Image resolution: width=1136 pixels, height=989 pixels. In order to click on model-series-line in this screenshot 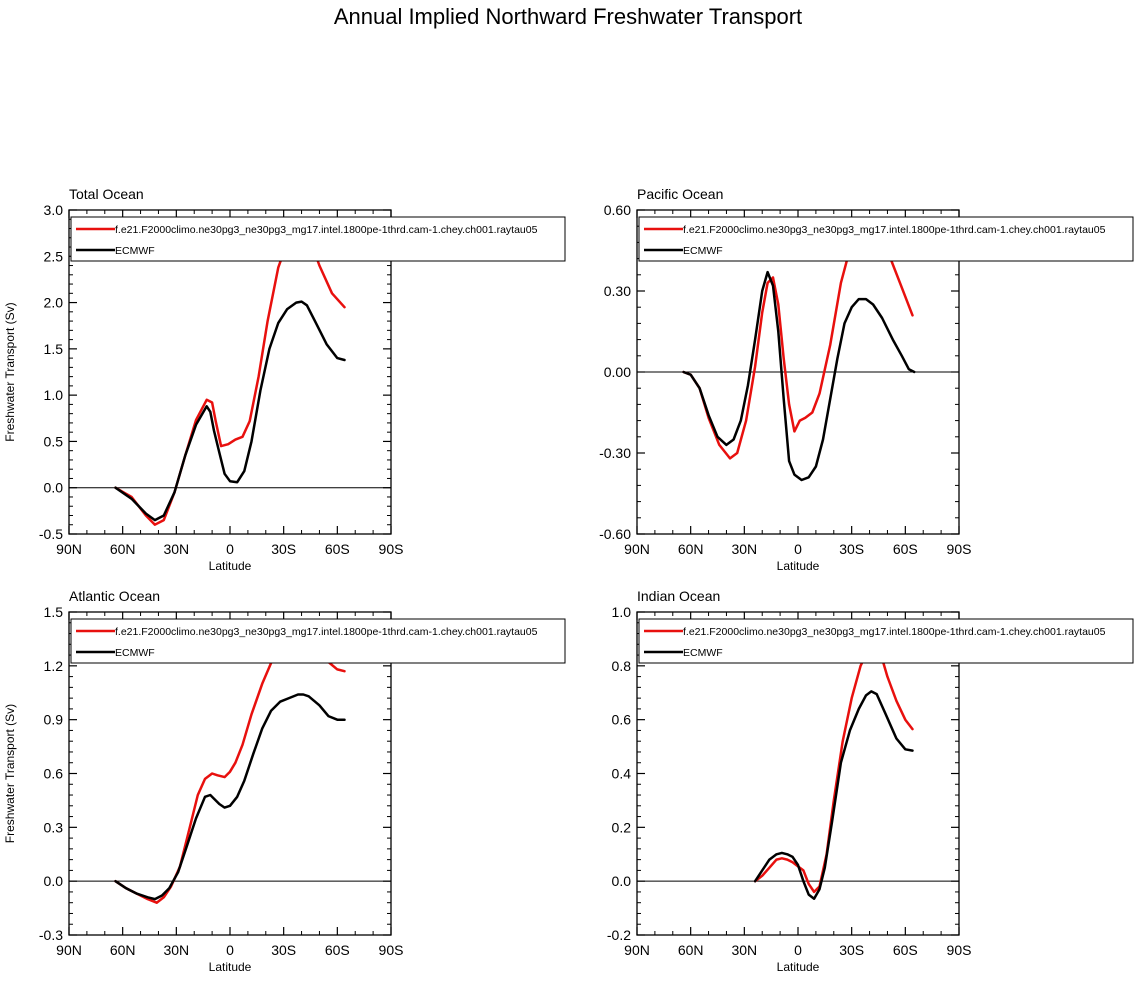, I will do `click(230, 768)`.